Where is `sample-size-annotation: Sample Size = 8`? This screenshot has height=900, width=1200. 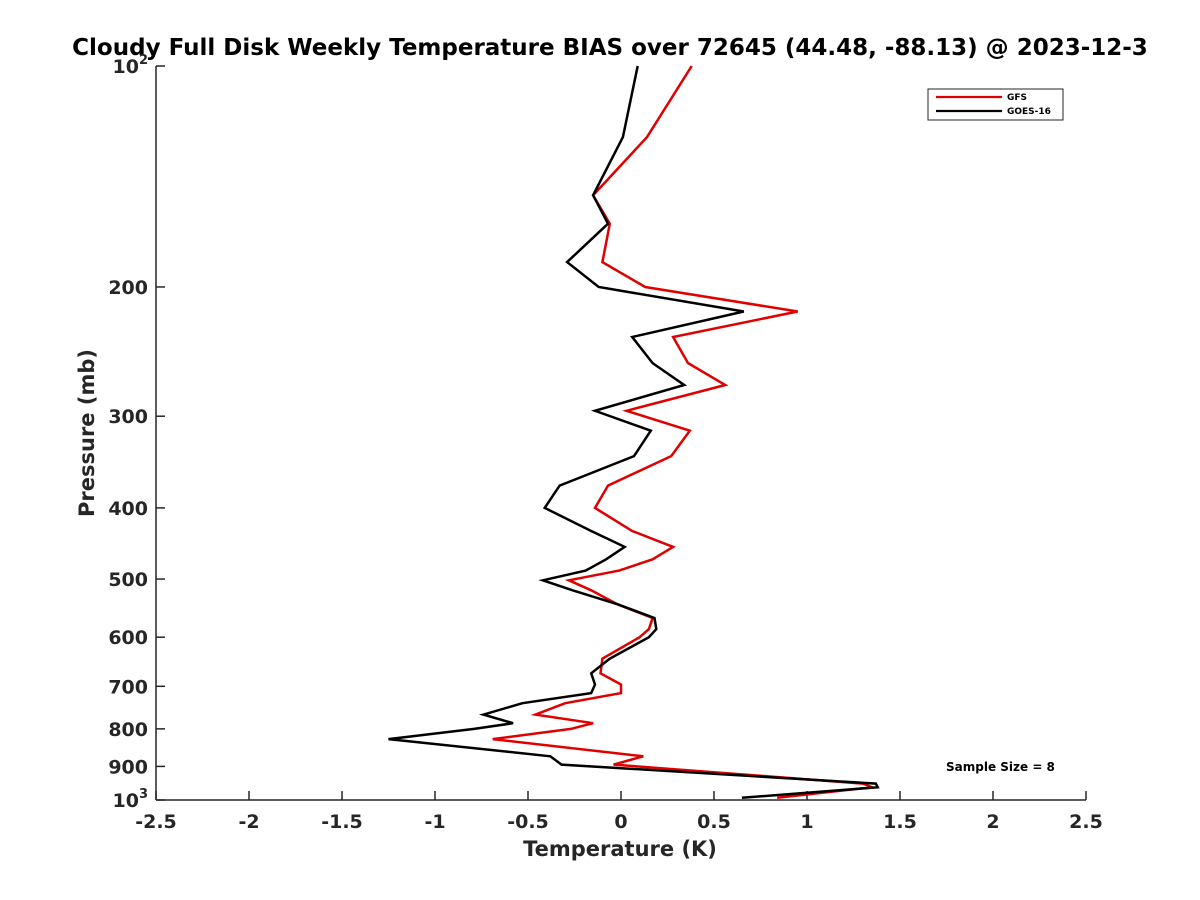
sample-size-annotation: Sample Size = 8 is located at coordinates (1000, 767).